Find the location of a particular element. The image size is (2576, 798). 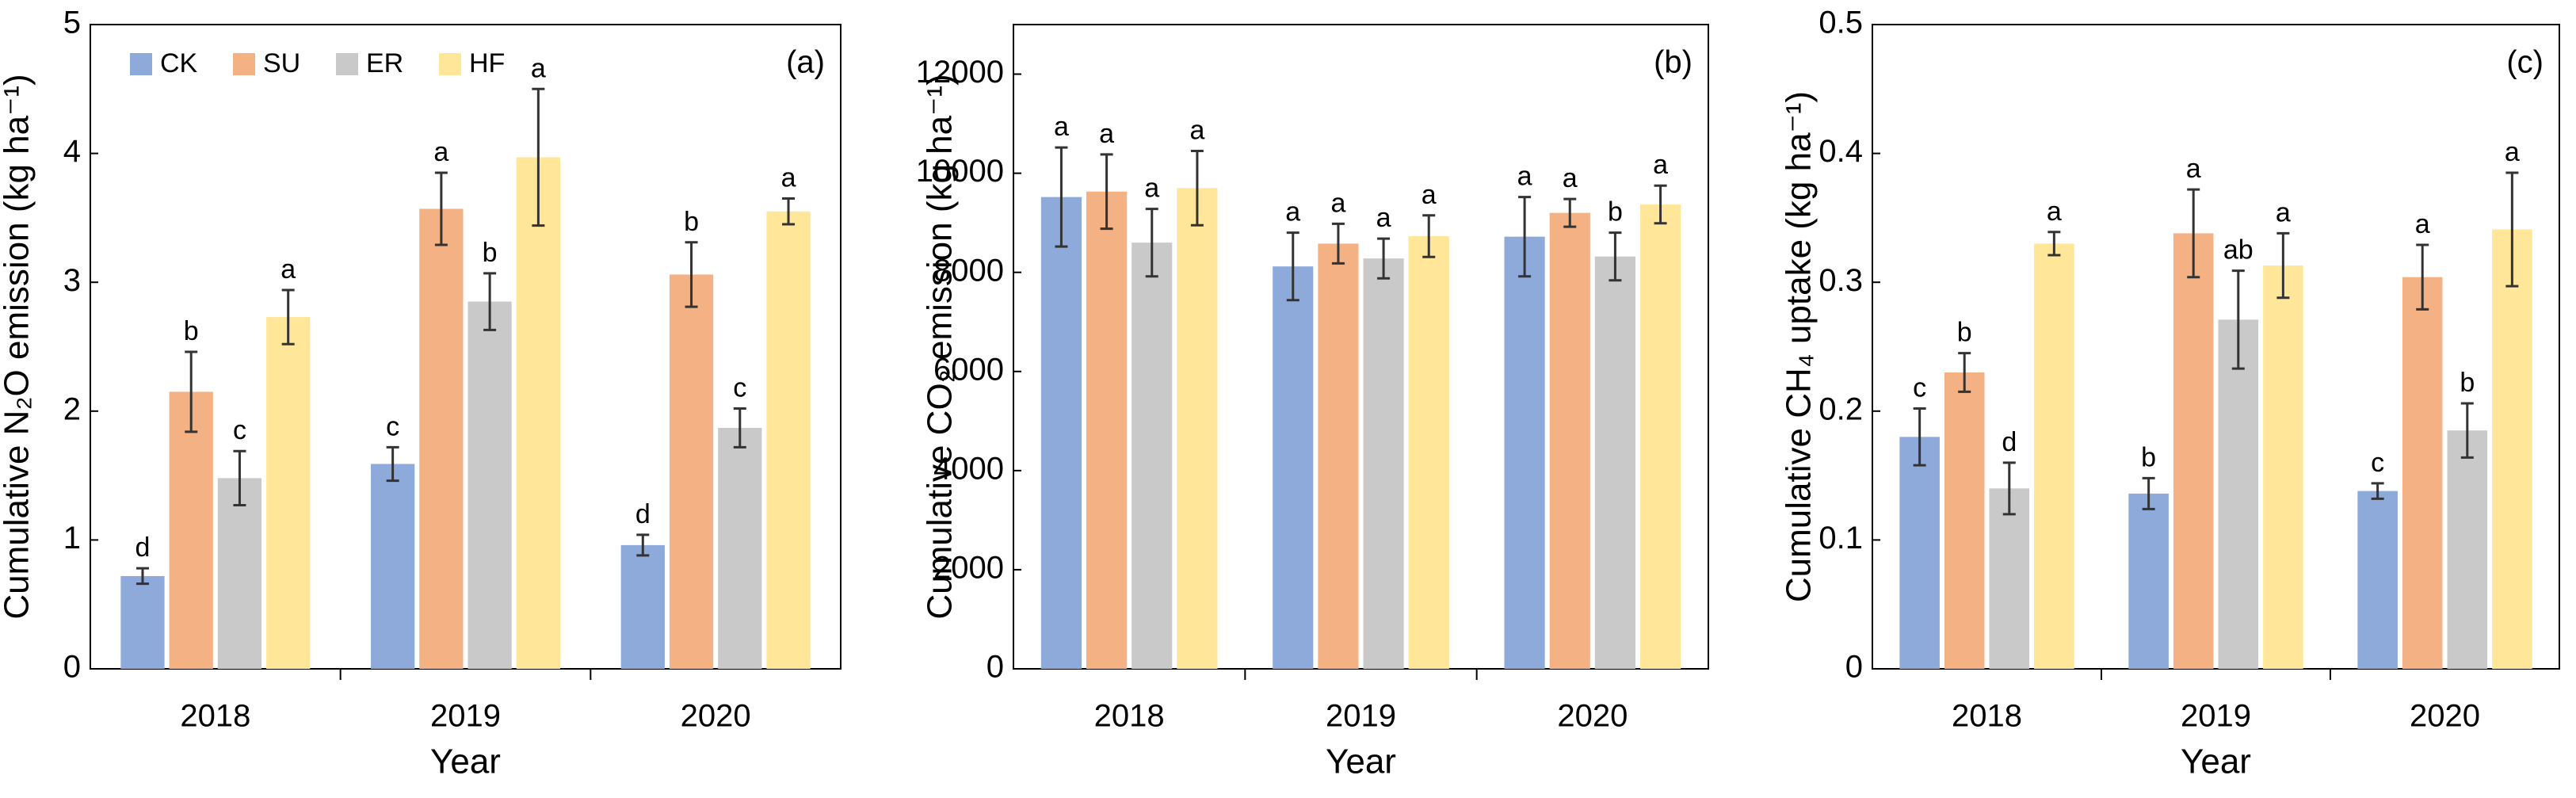

y-tick-label: 6000 is located at coordinates (968, 369).